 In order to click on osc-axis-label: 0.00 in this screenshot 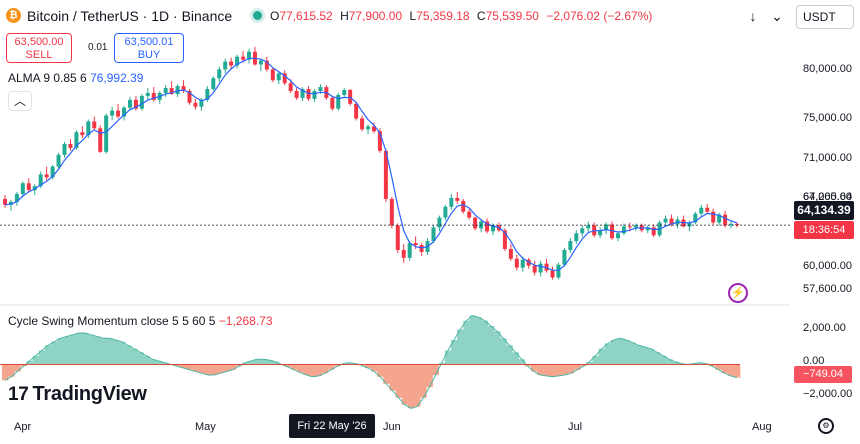, I will do `click(814, 361)`.